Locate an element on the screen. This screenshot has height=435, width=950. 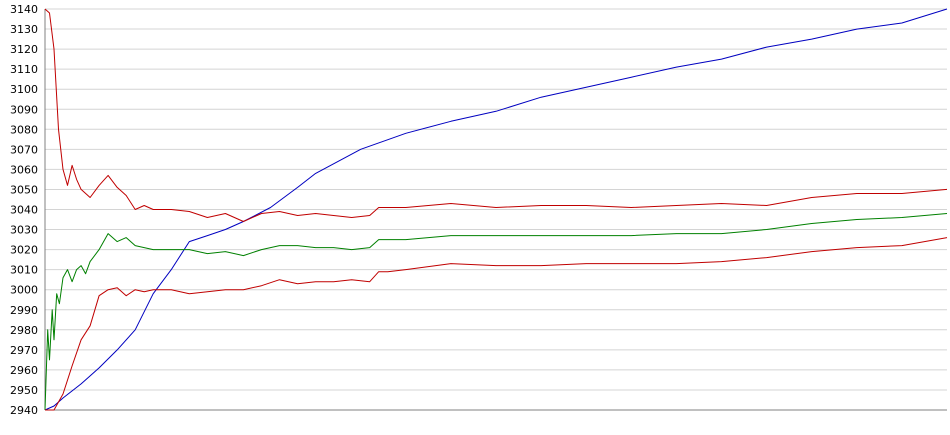
y-tick-label: 2950 is located at coordinates (24, 390).